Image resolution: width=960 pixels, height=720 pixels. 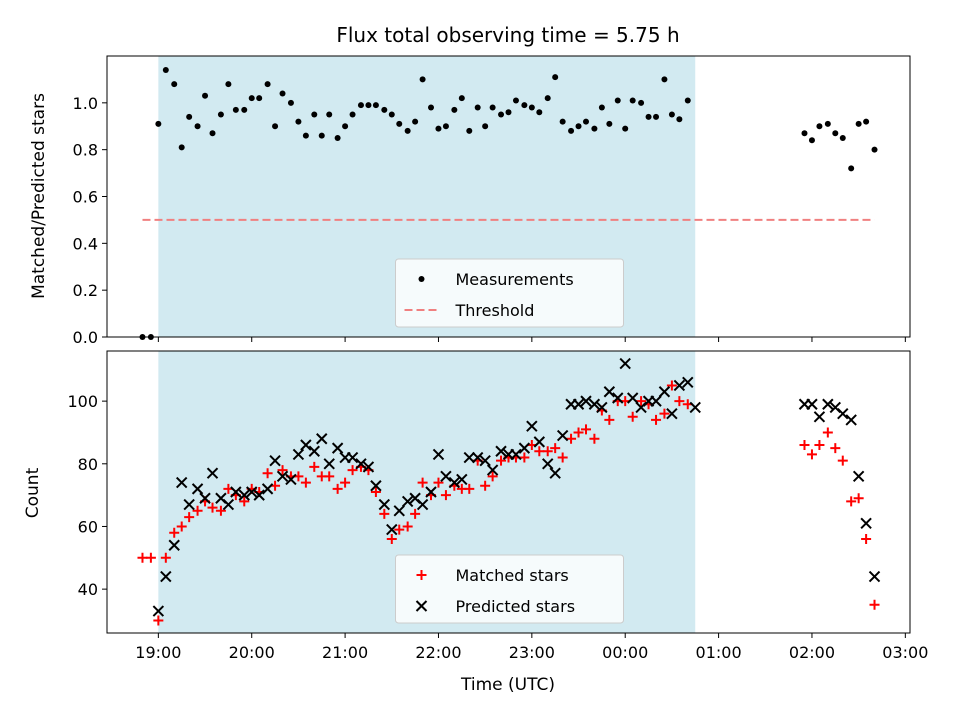 What do you see at coordinates (82, 401) in the screenshot?
I see `y-tick-label: 100` at bounding box center [82, 401].